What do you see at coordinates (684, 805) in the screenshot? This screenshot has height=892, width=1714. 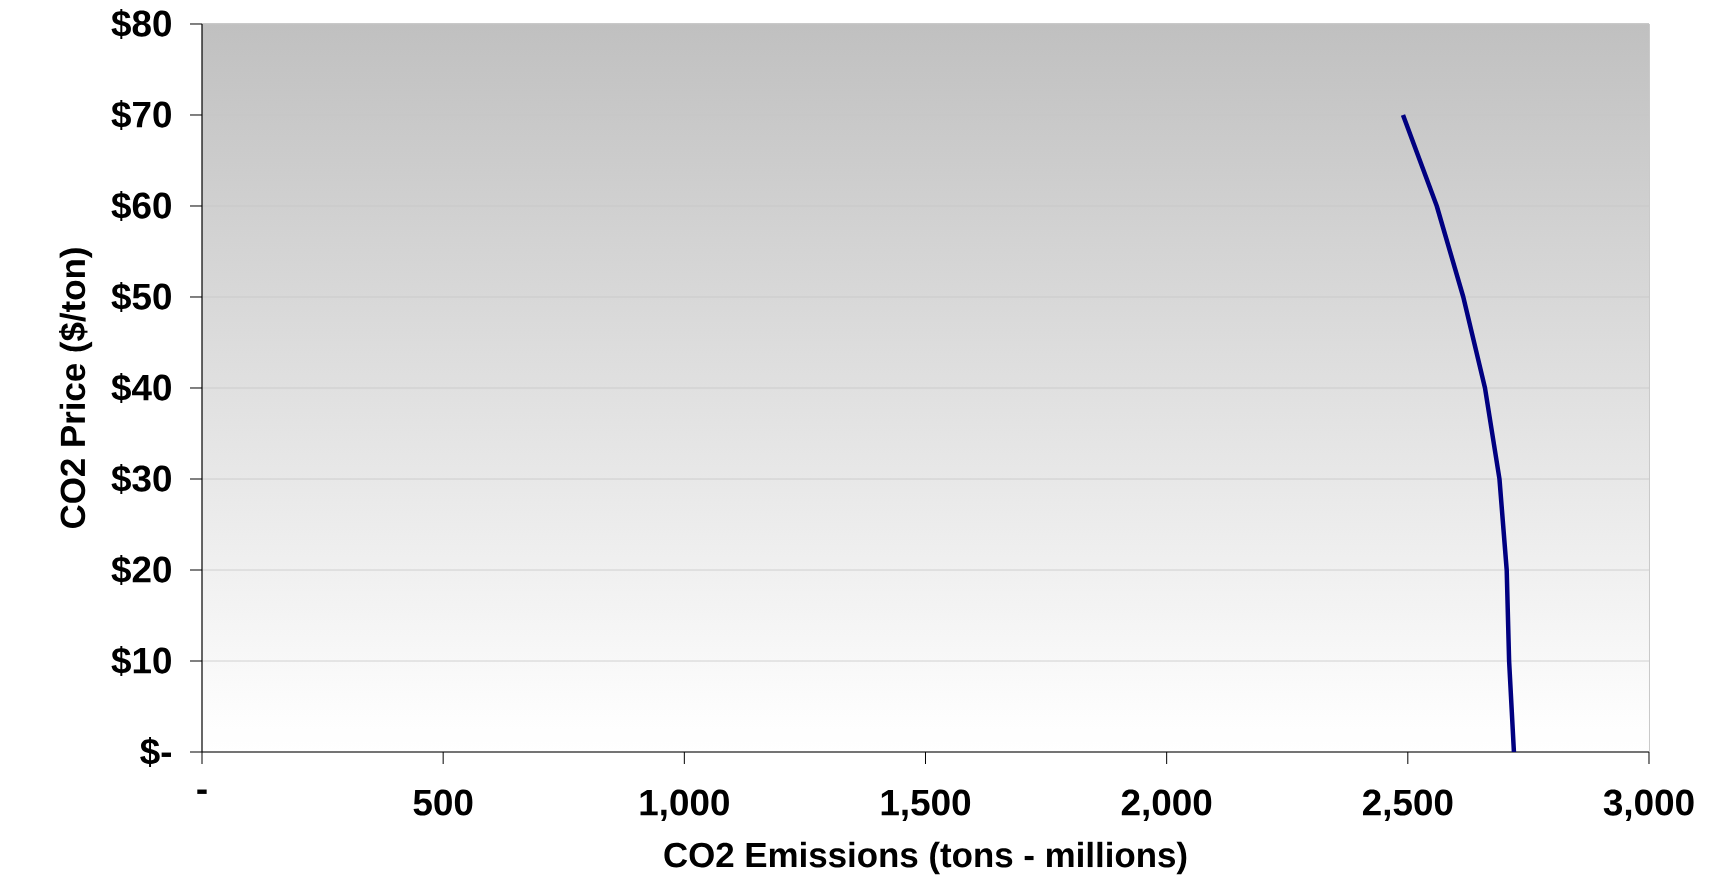 I see `x-tick-label: 1,000` at bounding box center [684, 805].